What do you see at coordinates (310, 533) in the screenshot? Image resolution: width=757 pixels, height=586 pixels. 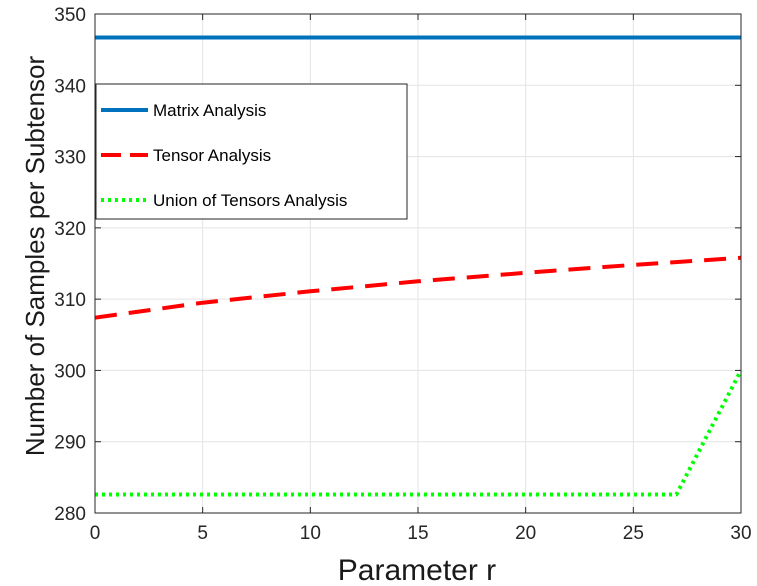 I see `x-tick-label: 10` at bounding box center [310, 533].